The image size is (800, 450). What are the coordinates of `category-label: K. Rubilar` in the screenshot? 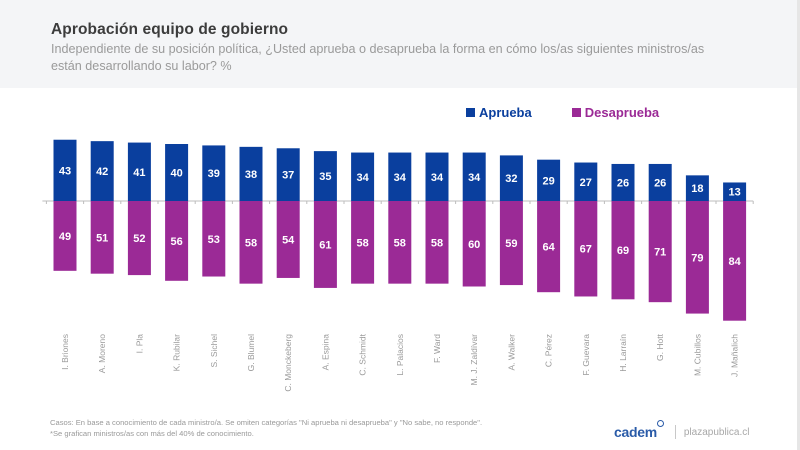 It's located at (177, 352).